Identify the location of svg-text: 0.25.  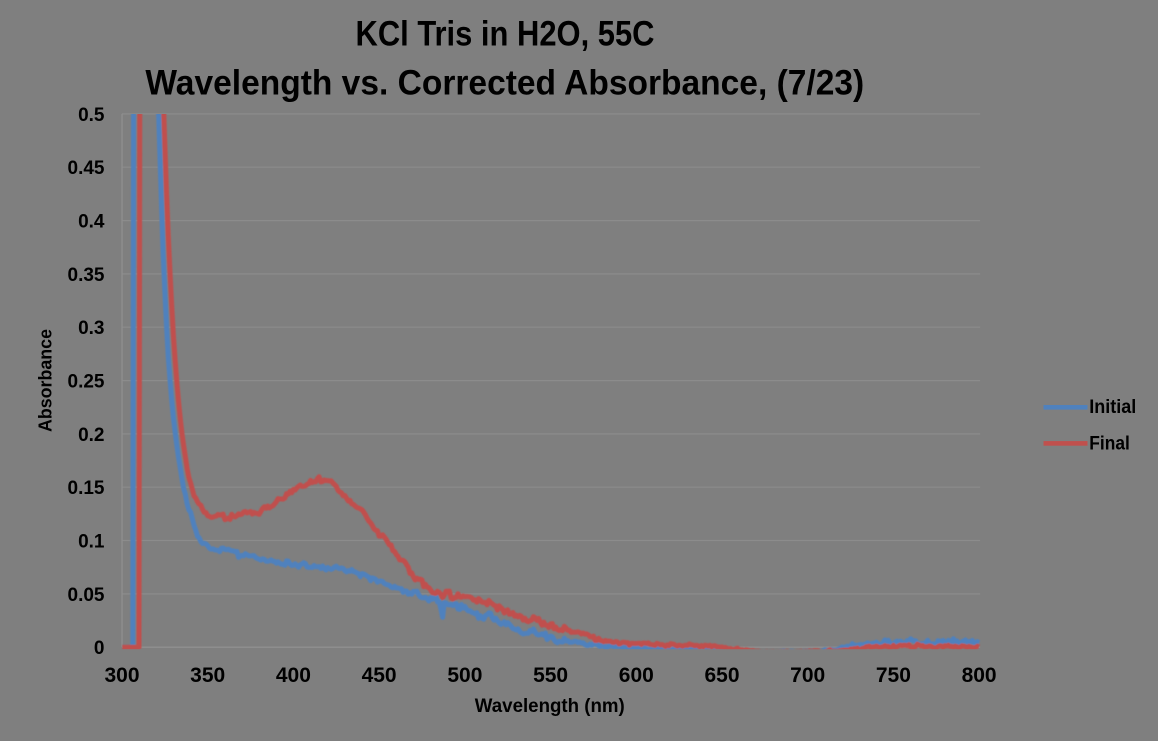
(86, 382).